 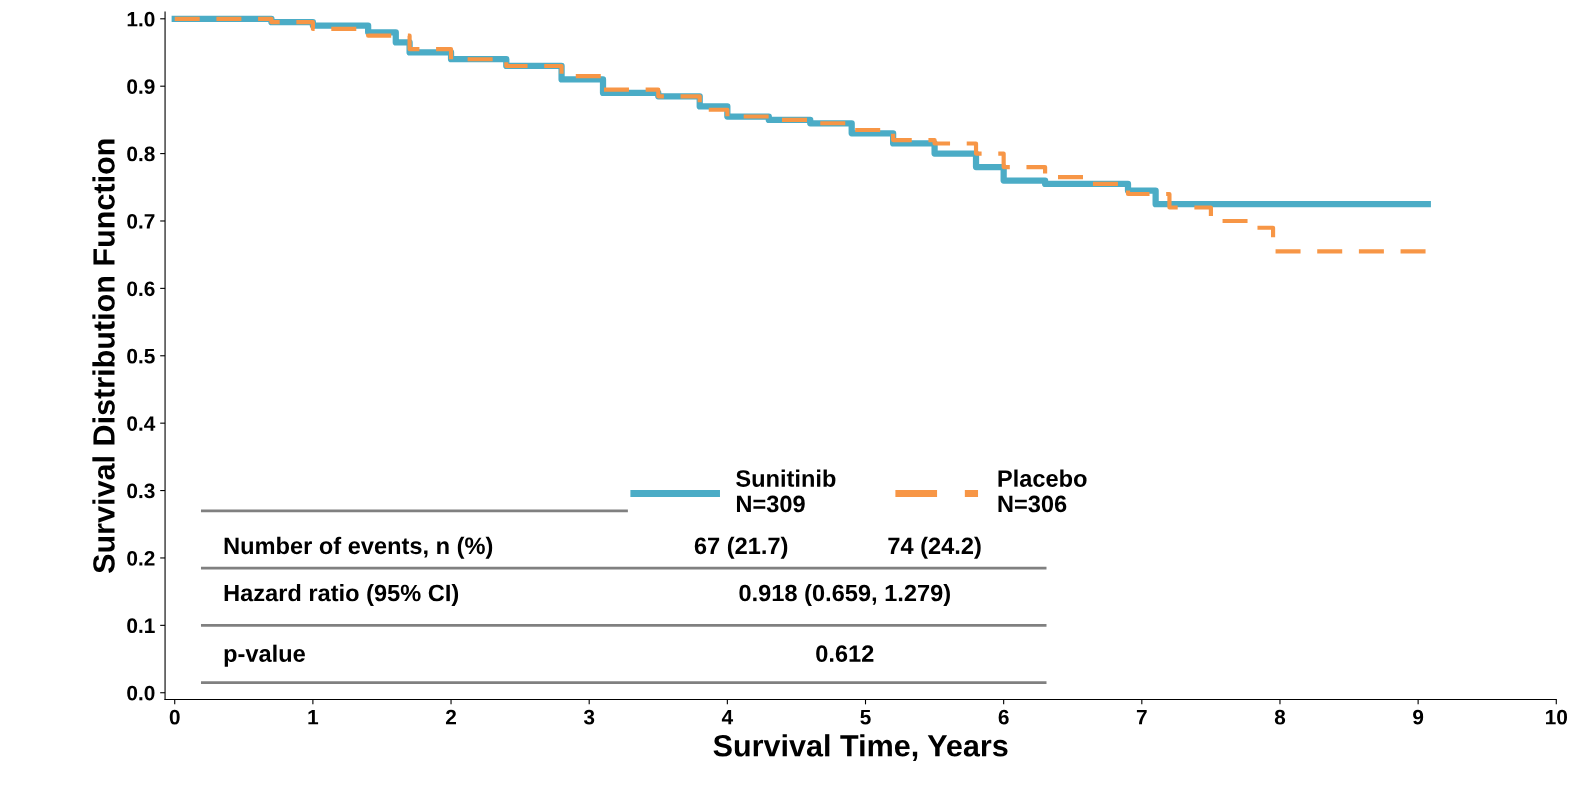 I want to click on y-tick-label: 0.3, so click(x=141, y=491).